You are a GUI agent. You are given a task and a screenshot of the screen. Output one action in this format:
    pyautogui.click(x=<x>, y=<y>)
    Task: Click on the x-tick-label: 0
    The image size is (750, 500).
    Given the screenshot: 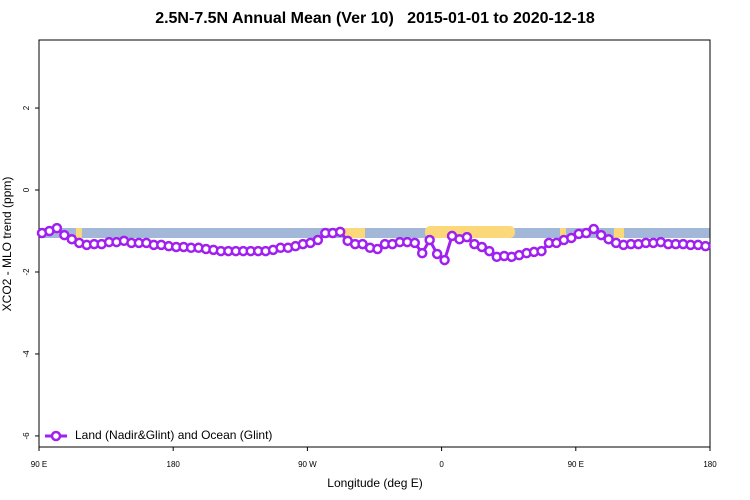 What is the action you would take?
    pyautogui.click(x=441, y=464)
    